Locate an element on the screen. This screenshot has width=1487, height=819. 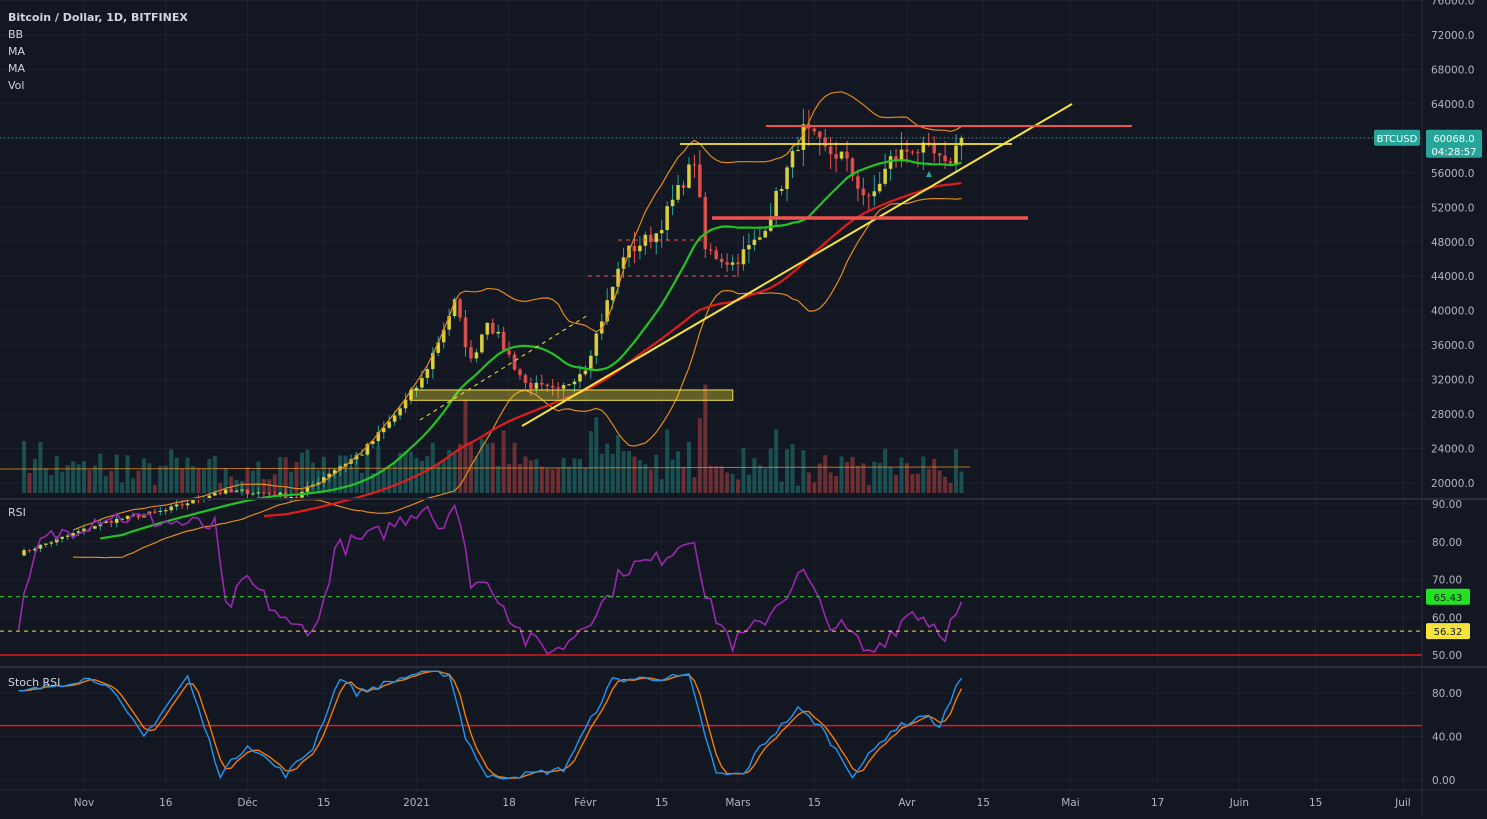
stoch-tick-label: 80.00 is located at coordinates (1447, 694).